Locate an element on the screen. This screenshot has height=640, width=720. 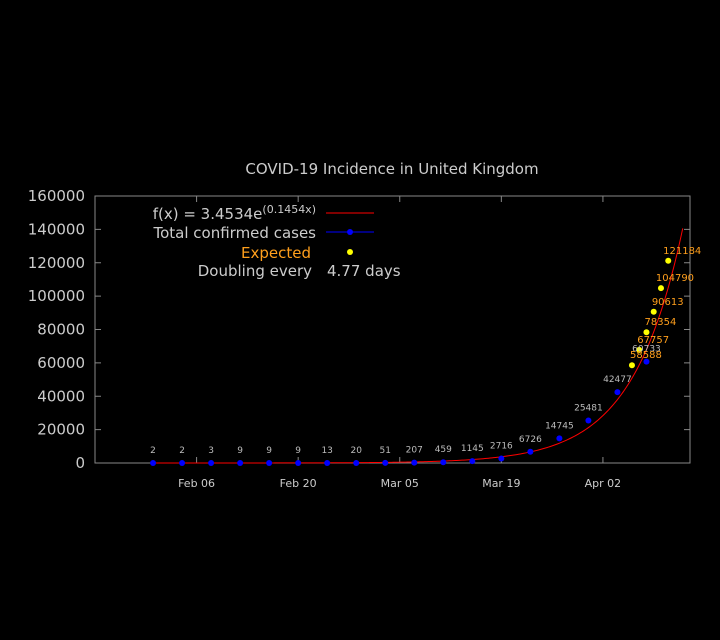
y-tick-label: 80000 is located at coordinates (61, 330).